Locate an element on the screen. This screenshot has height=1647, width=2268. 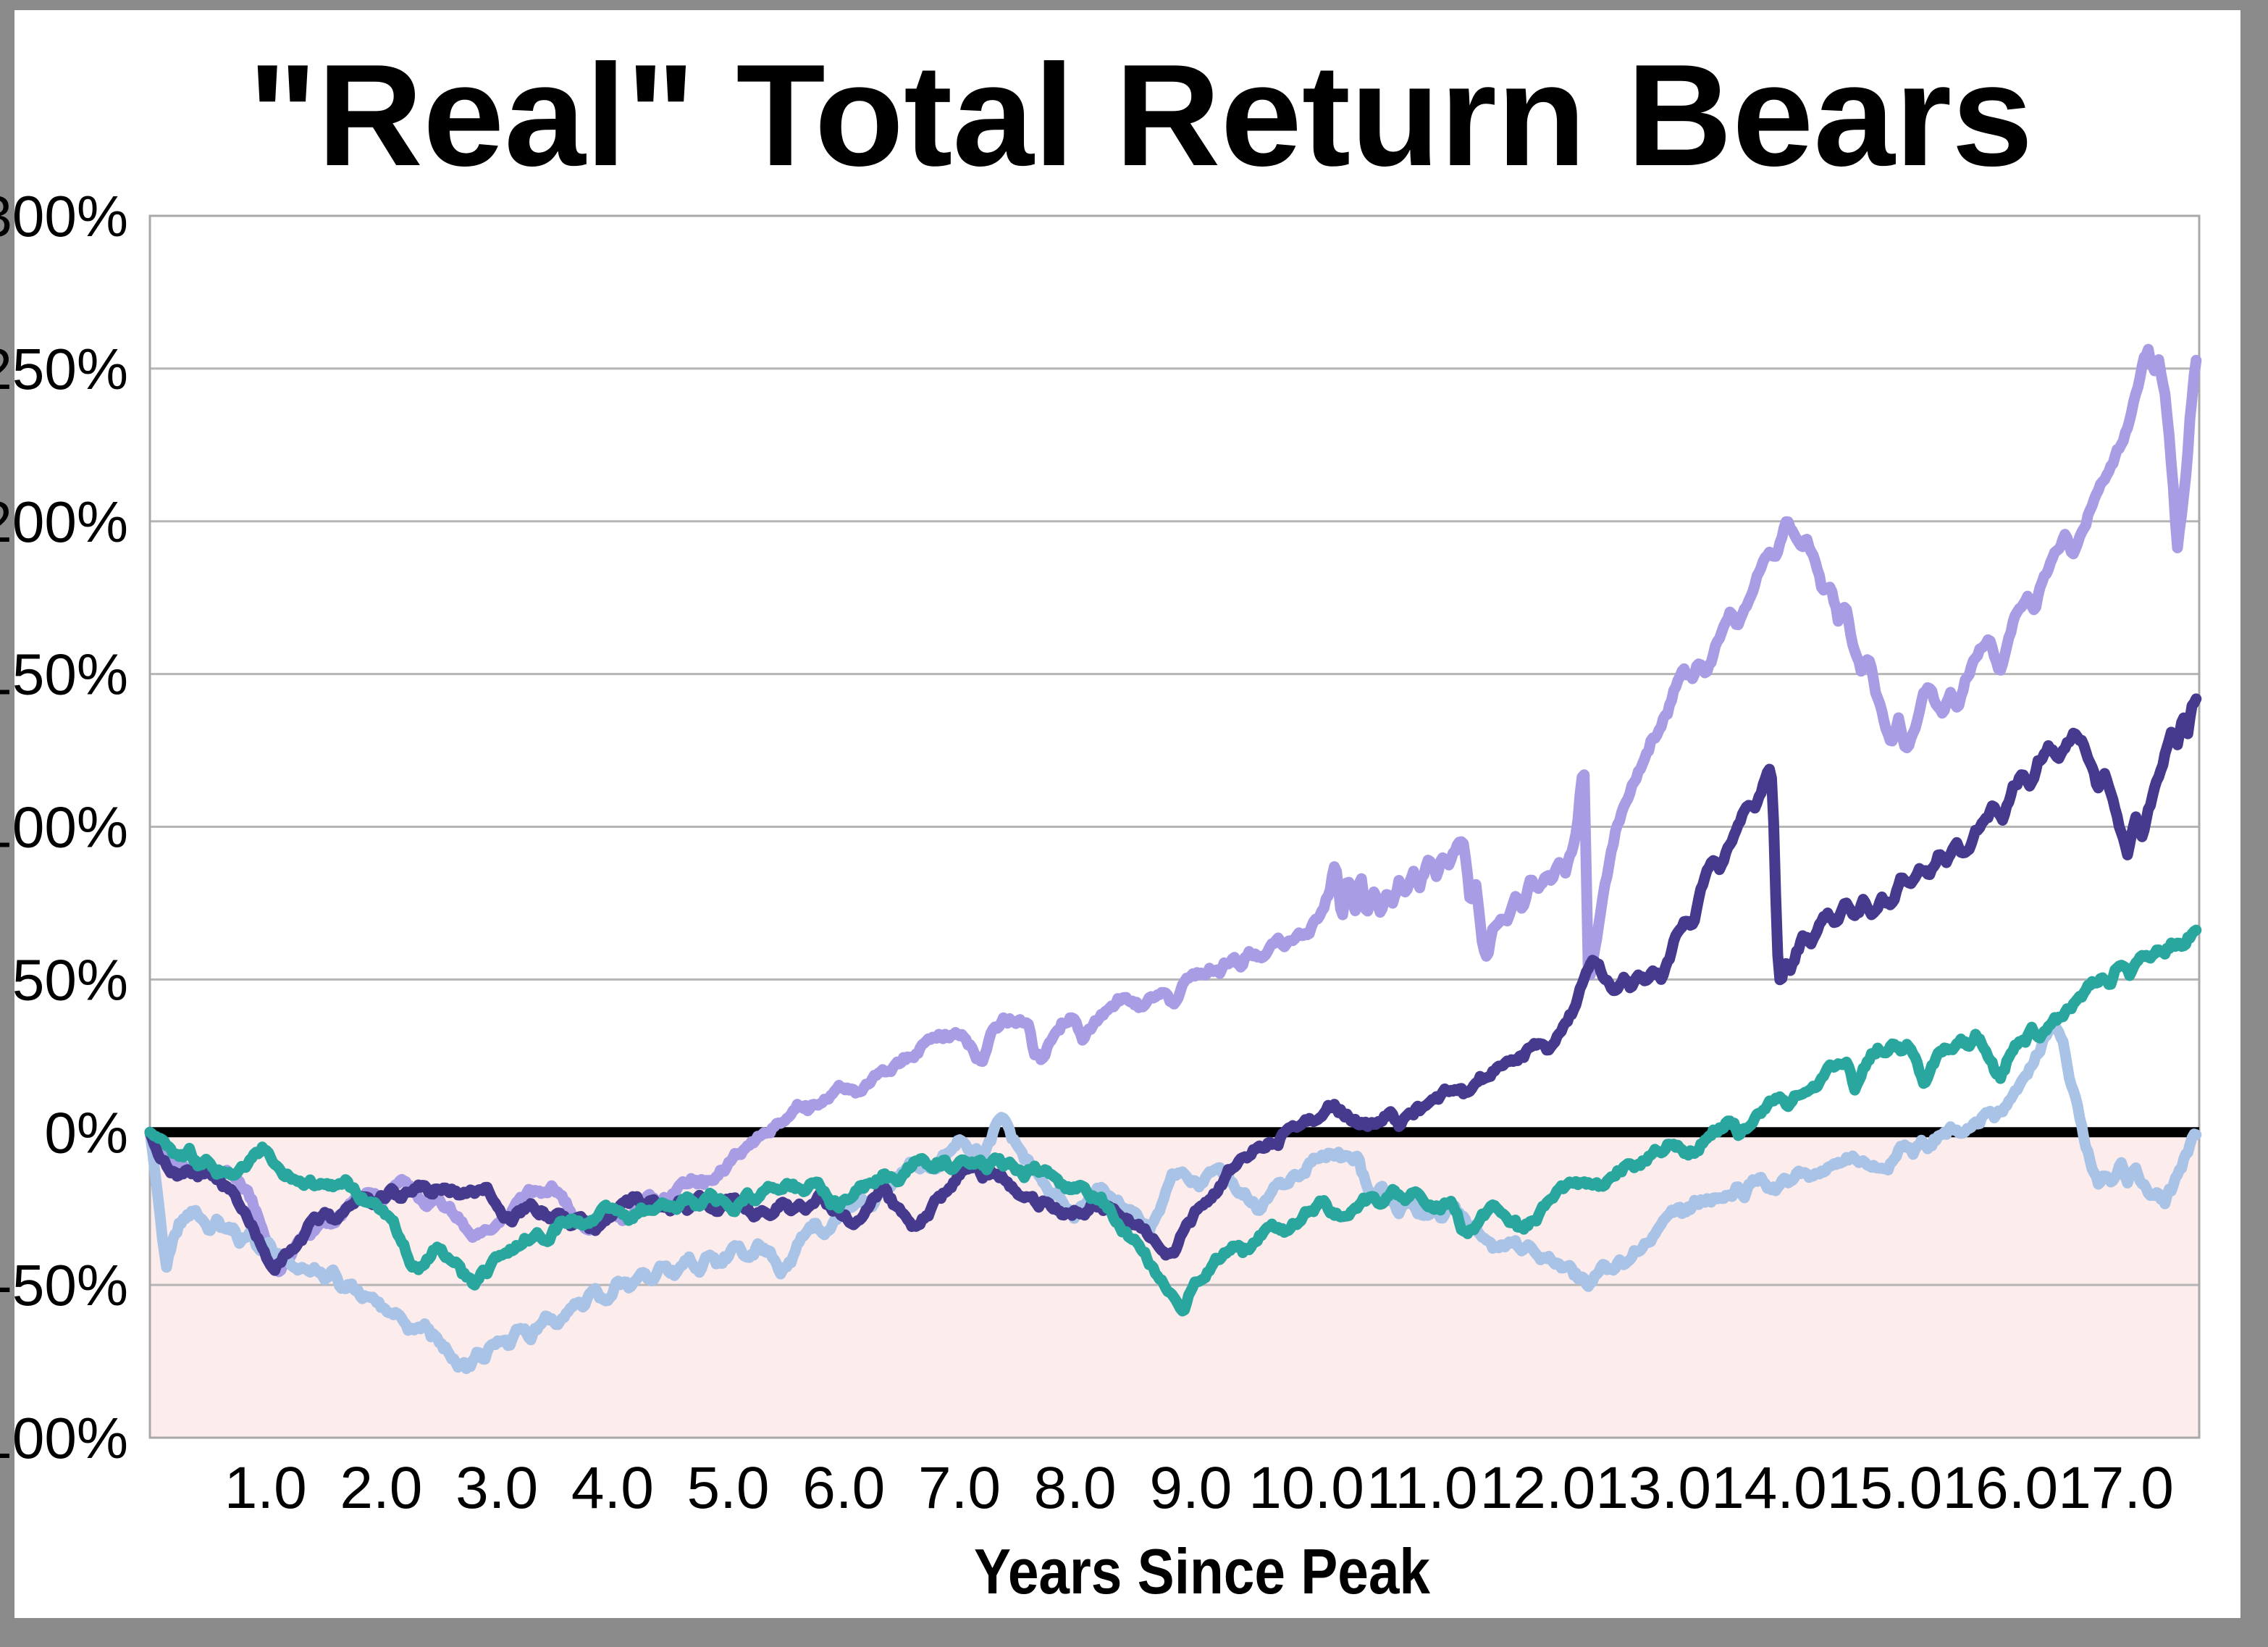
x-tick-label-11.0: 11.0 is located at coordinates (1422, 1488).